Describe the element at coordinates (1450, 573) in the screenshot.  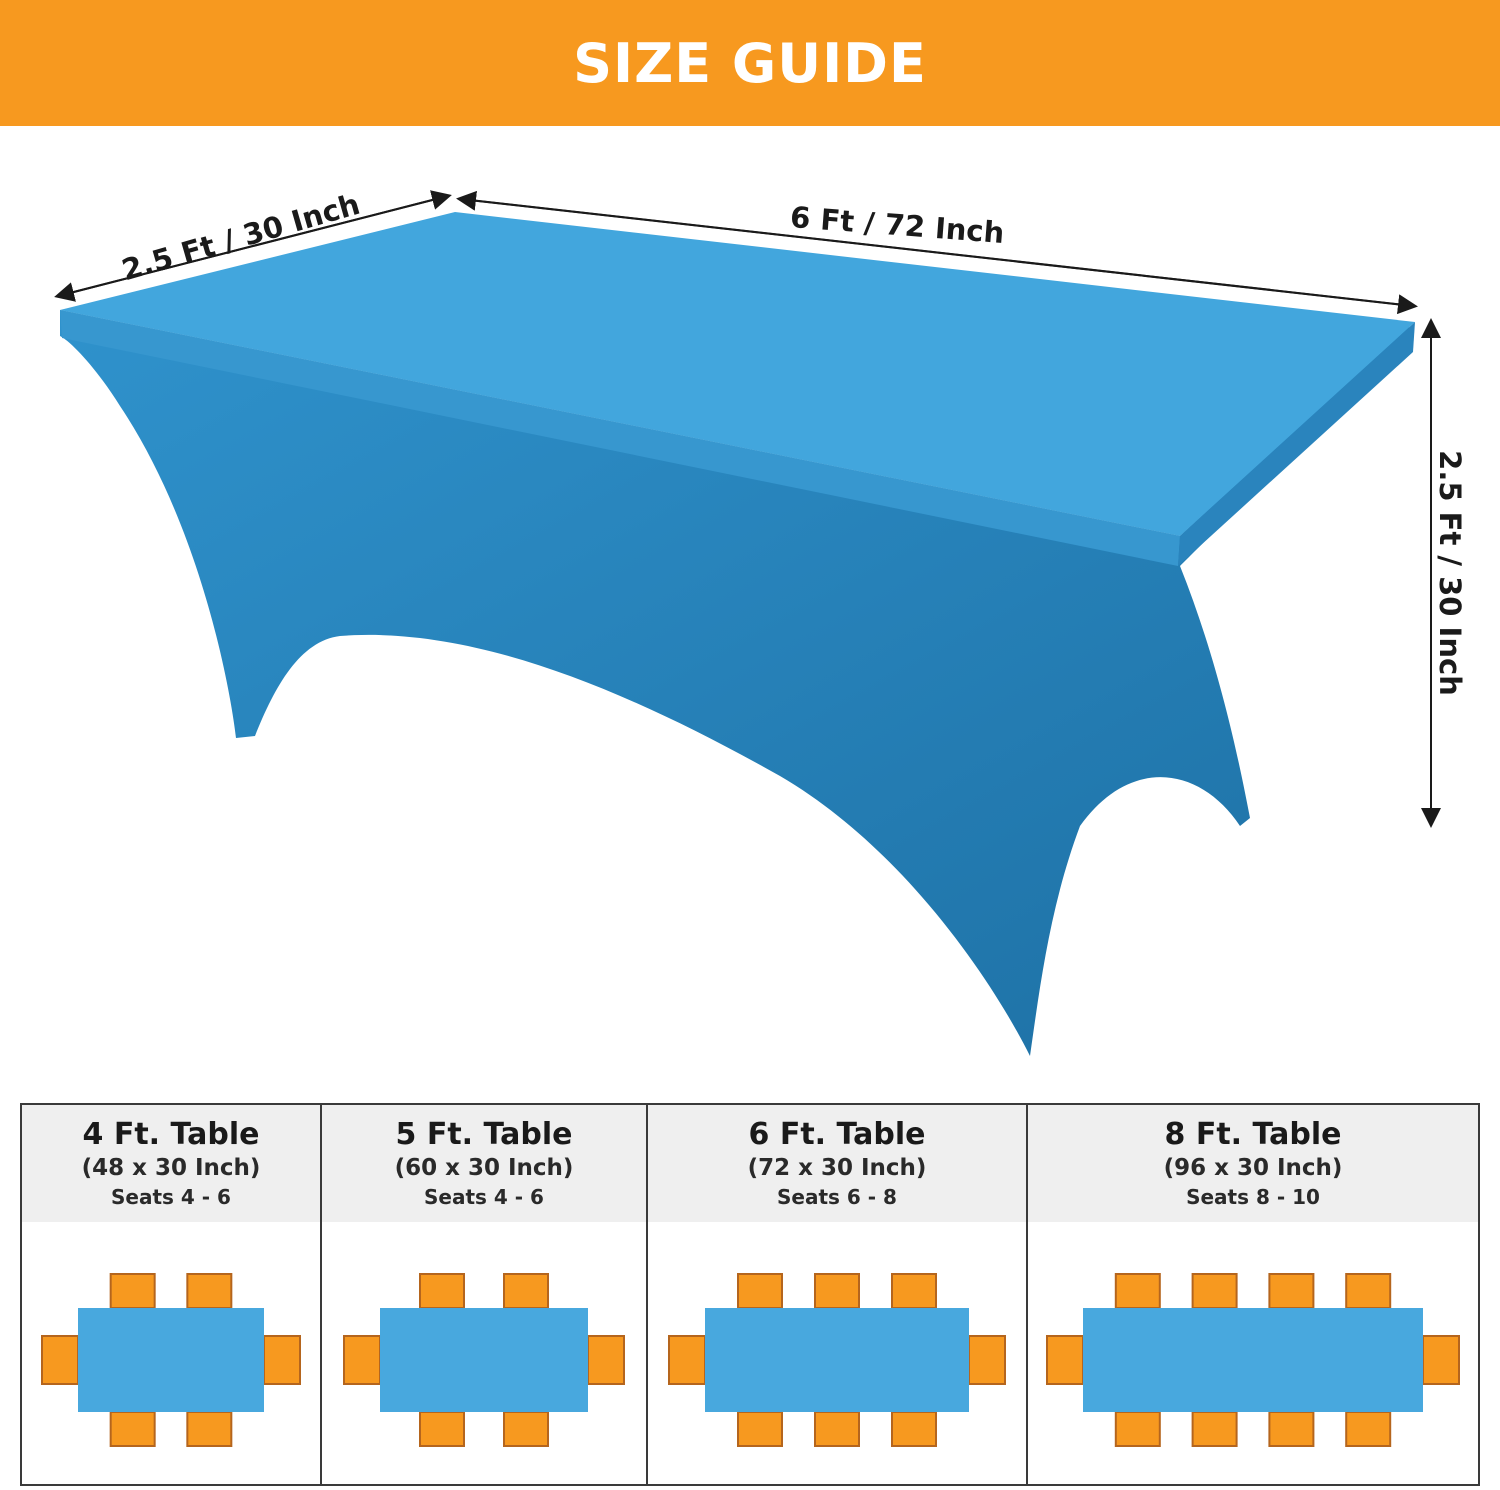
I see `height-label: 2.5 Ft / 30 Inch` at that location.